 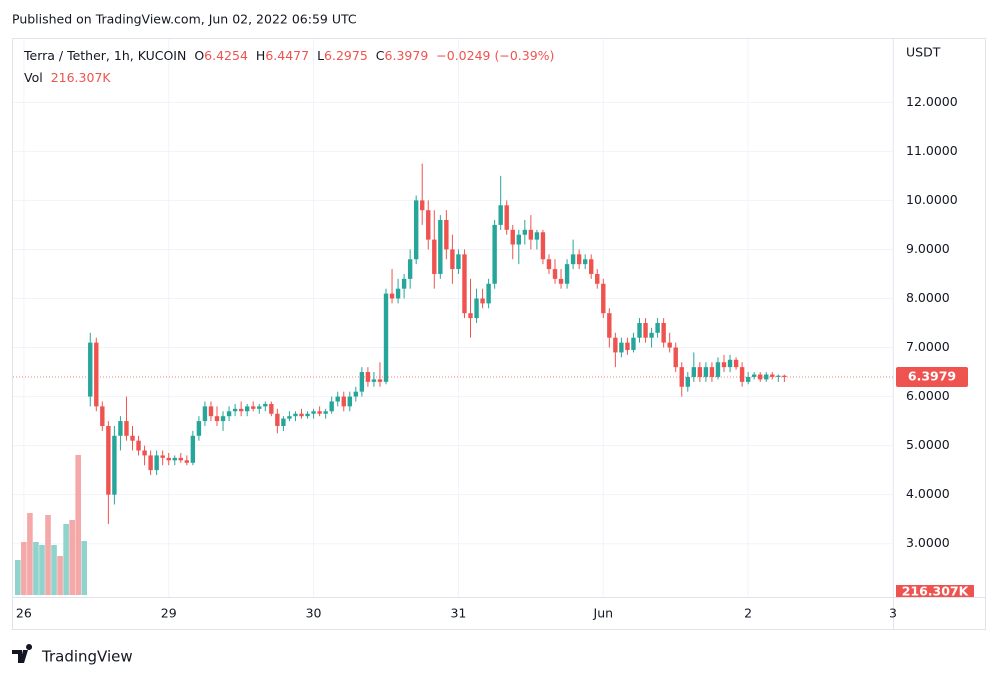 What do you see at coordinates (24, 613) in the screenshot?
I see `x-tick-label: 26` at bounding box center [24, 613].